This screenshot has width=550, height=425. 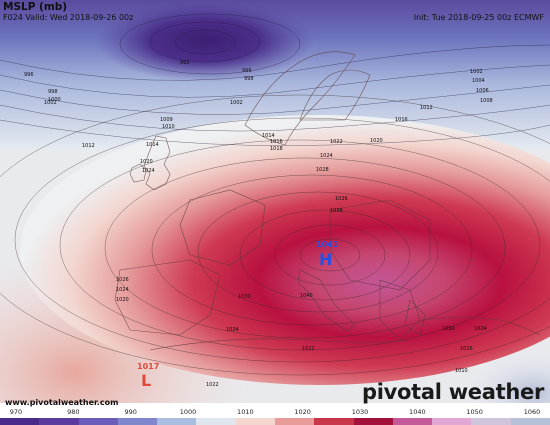 I want to click on svg-text: 1028, so click(x=322, y=170).